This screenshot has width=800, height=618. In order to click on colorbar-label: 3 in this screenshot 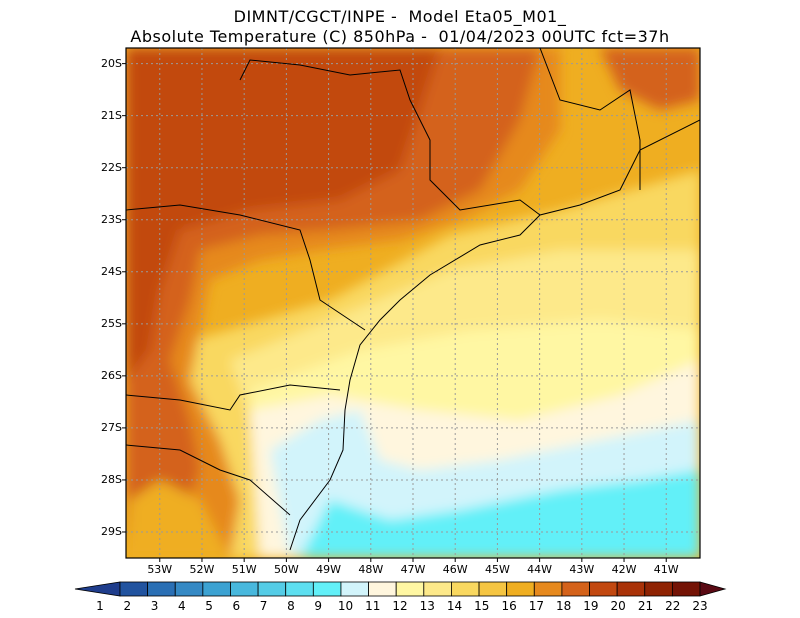, I will do `click(154, 606)`.